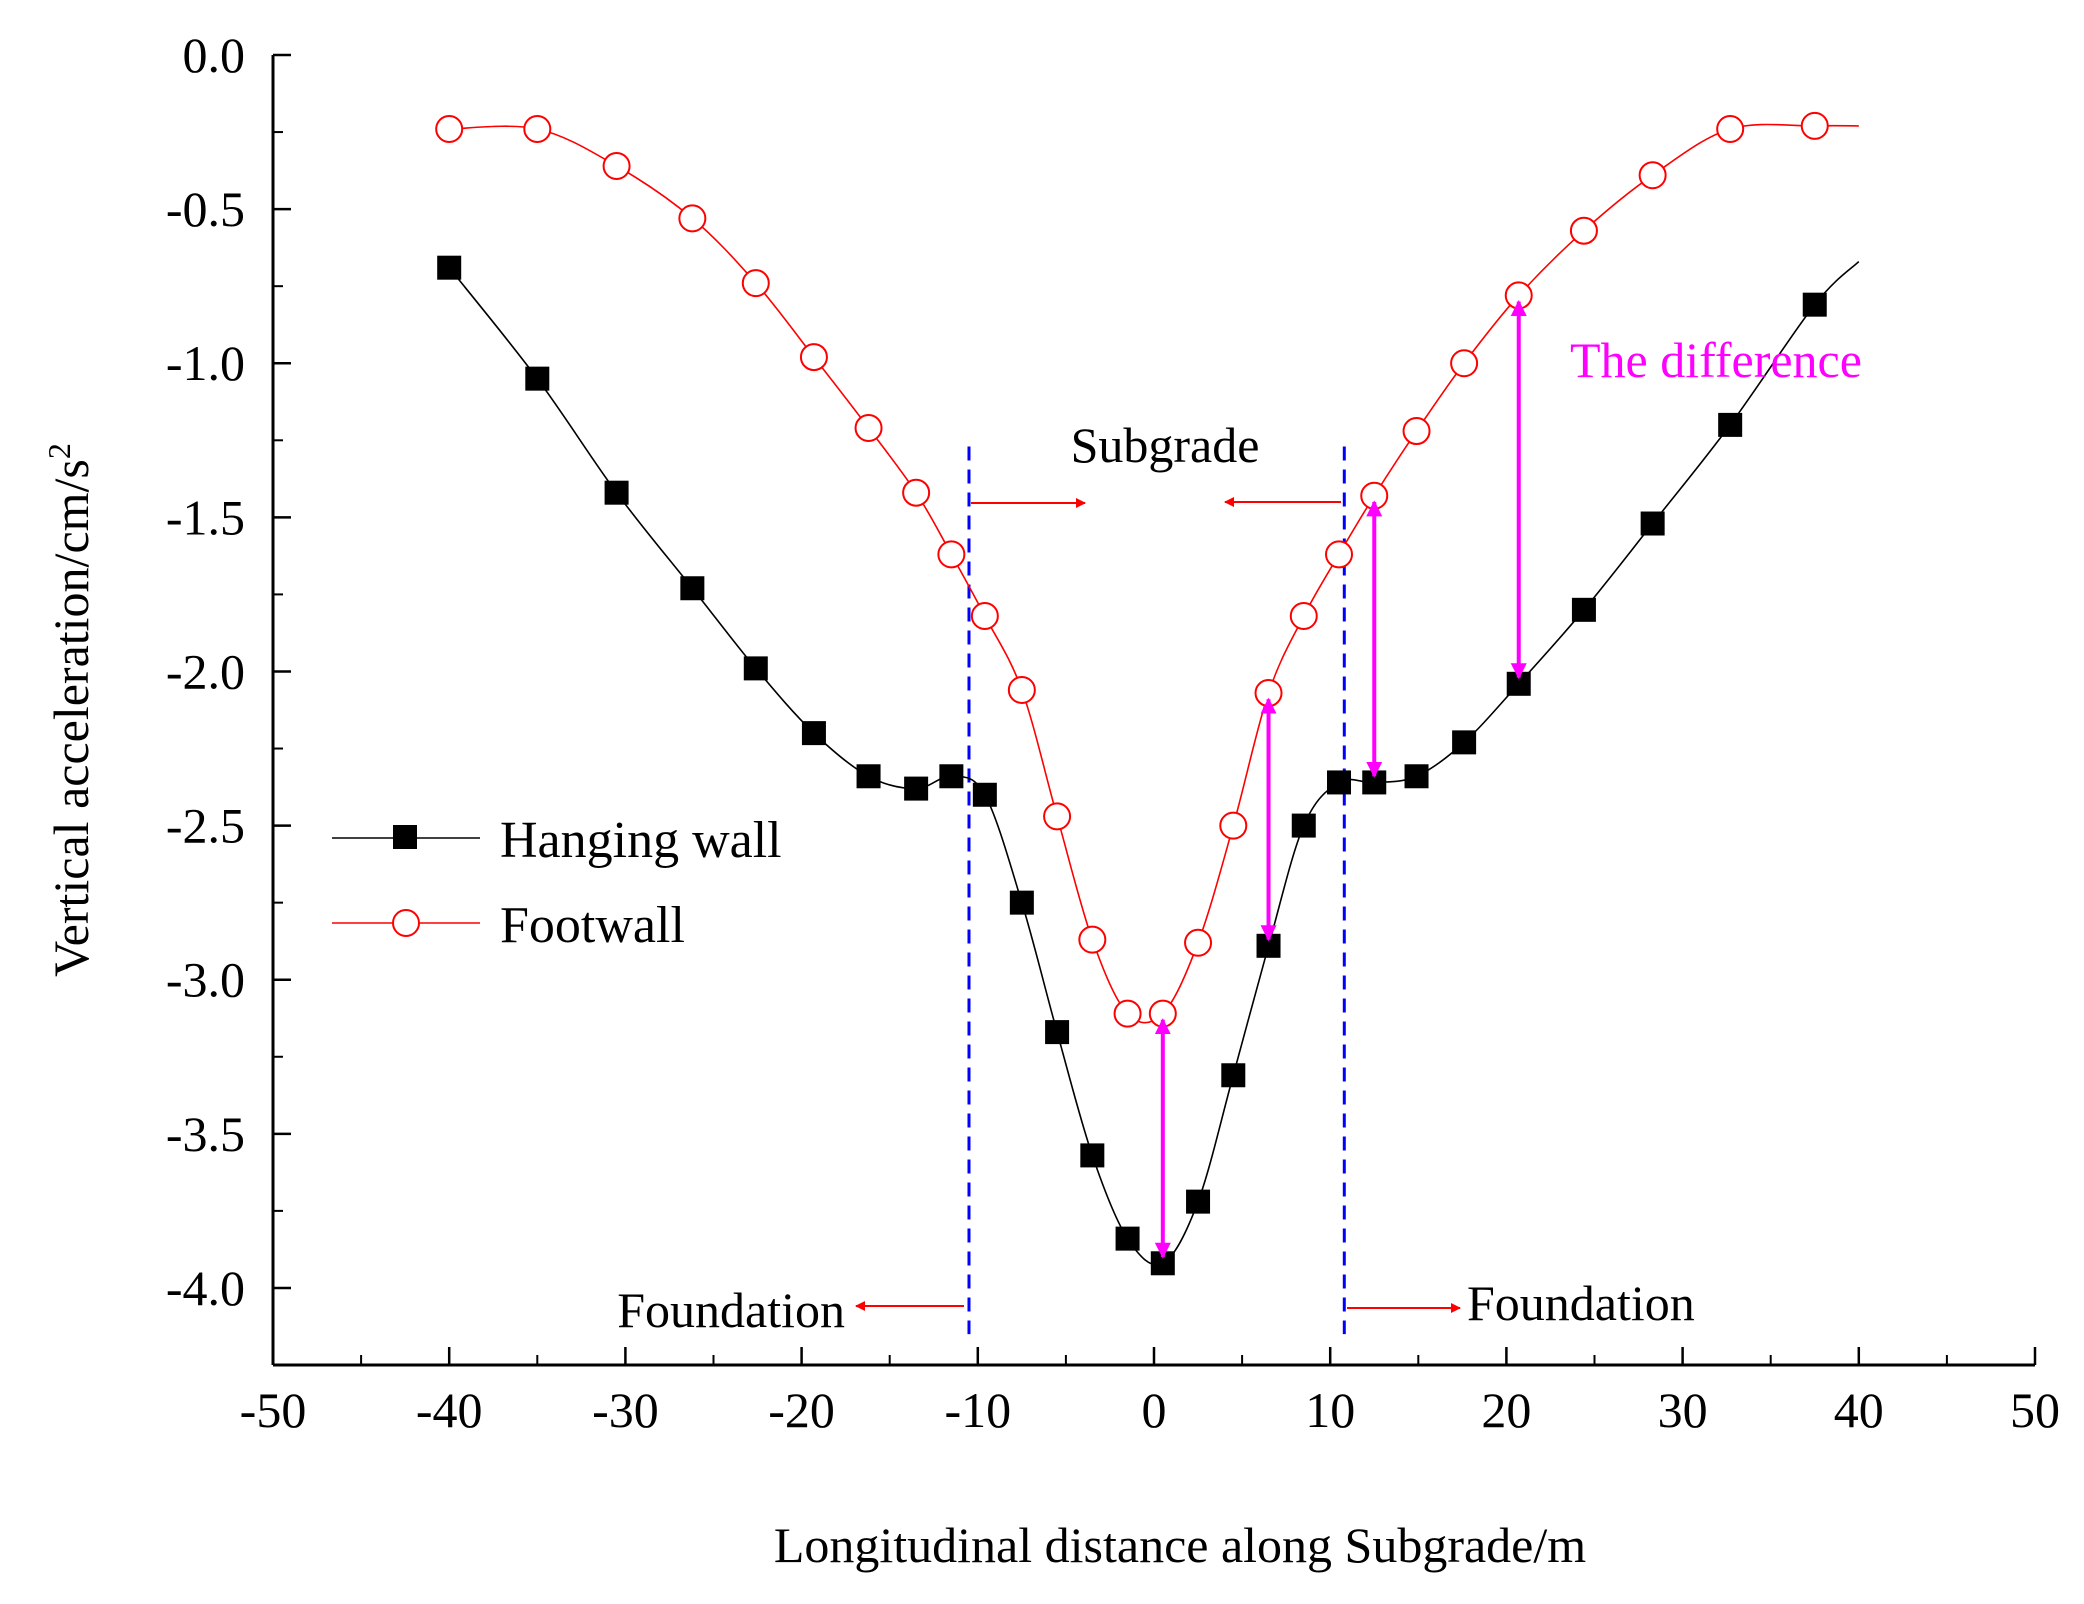  Describe the element at coordinates (1154, 1410) in the screenshot. I see `x-tick-label: 0` at that location.